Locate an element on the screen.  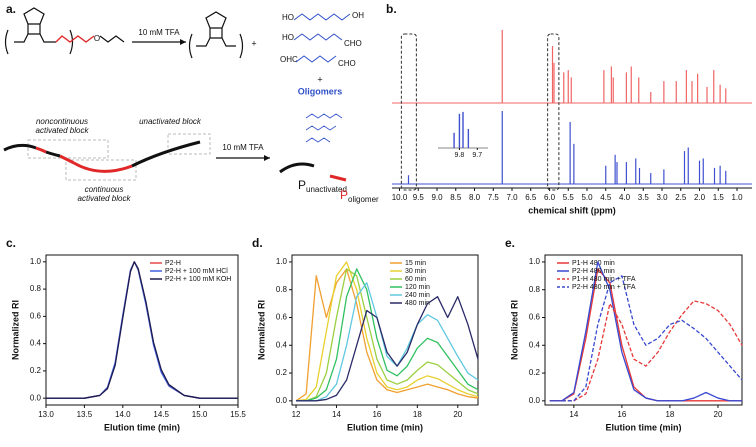
highlight-box is located at coordinates (408, 112).